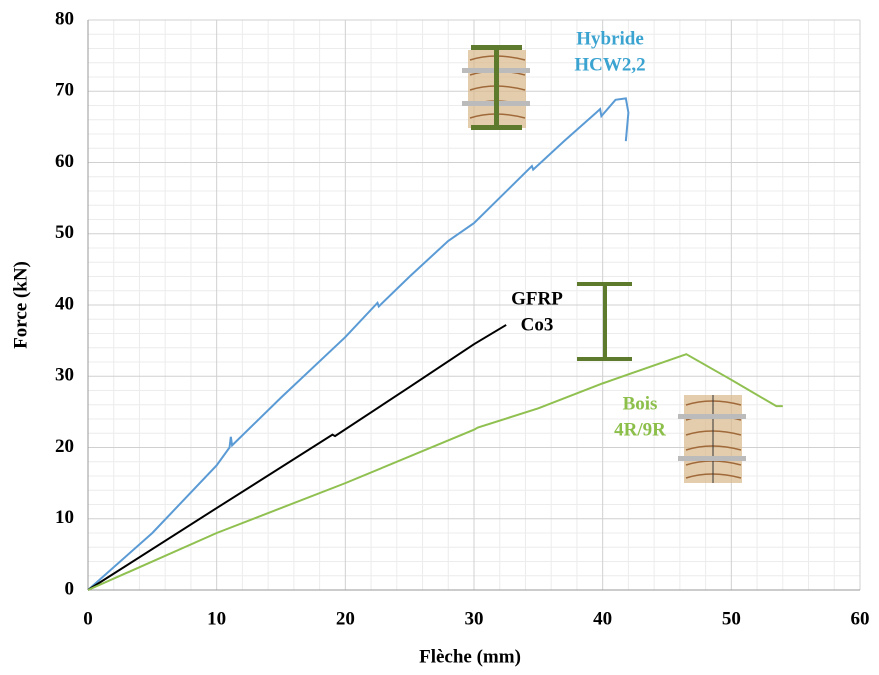 The width and height of the screenshot is (879, 675). I want to click on annotation: 4R/9R, so click(640, 429).